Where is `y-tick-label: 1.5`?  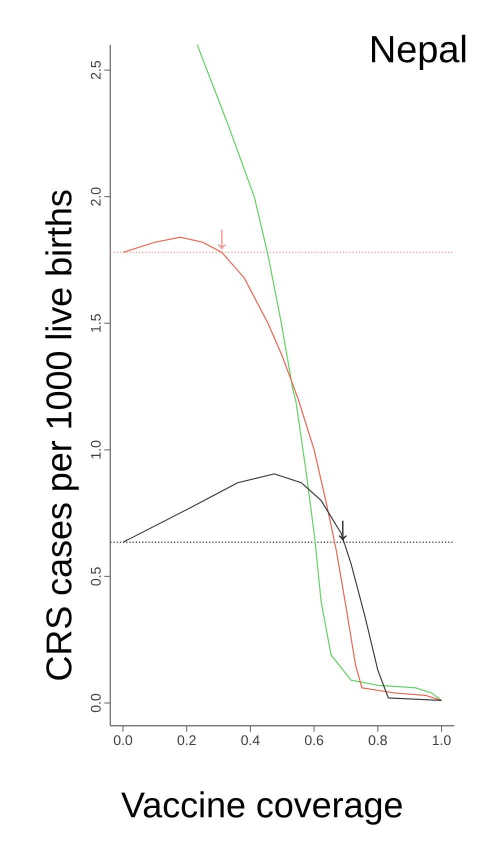 y-tick-label: 1.5 is located at coordinates (96, 323).